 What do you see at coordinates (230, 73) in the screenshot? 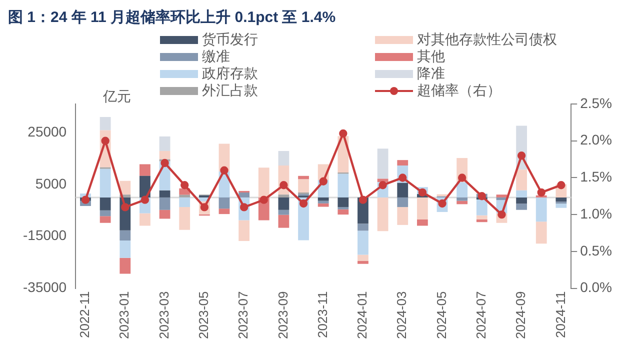
I see `legend-label: 政府存款` at bounding box center [230, 73].